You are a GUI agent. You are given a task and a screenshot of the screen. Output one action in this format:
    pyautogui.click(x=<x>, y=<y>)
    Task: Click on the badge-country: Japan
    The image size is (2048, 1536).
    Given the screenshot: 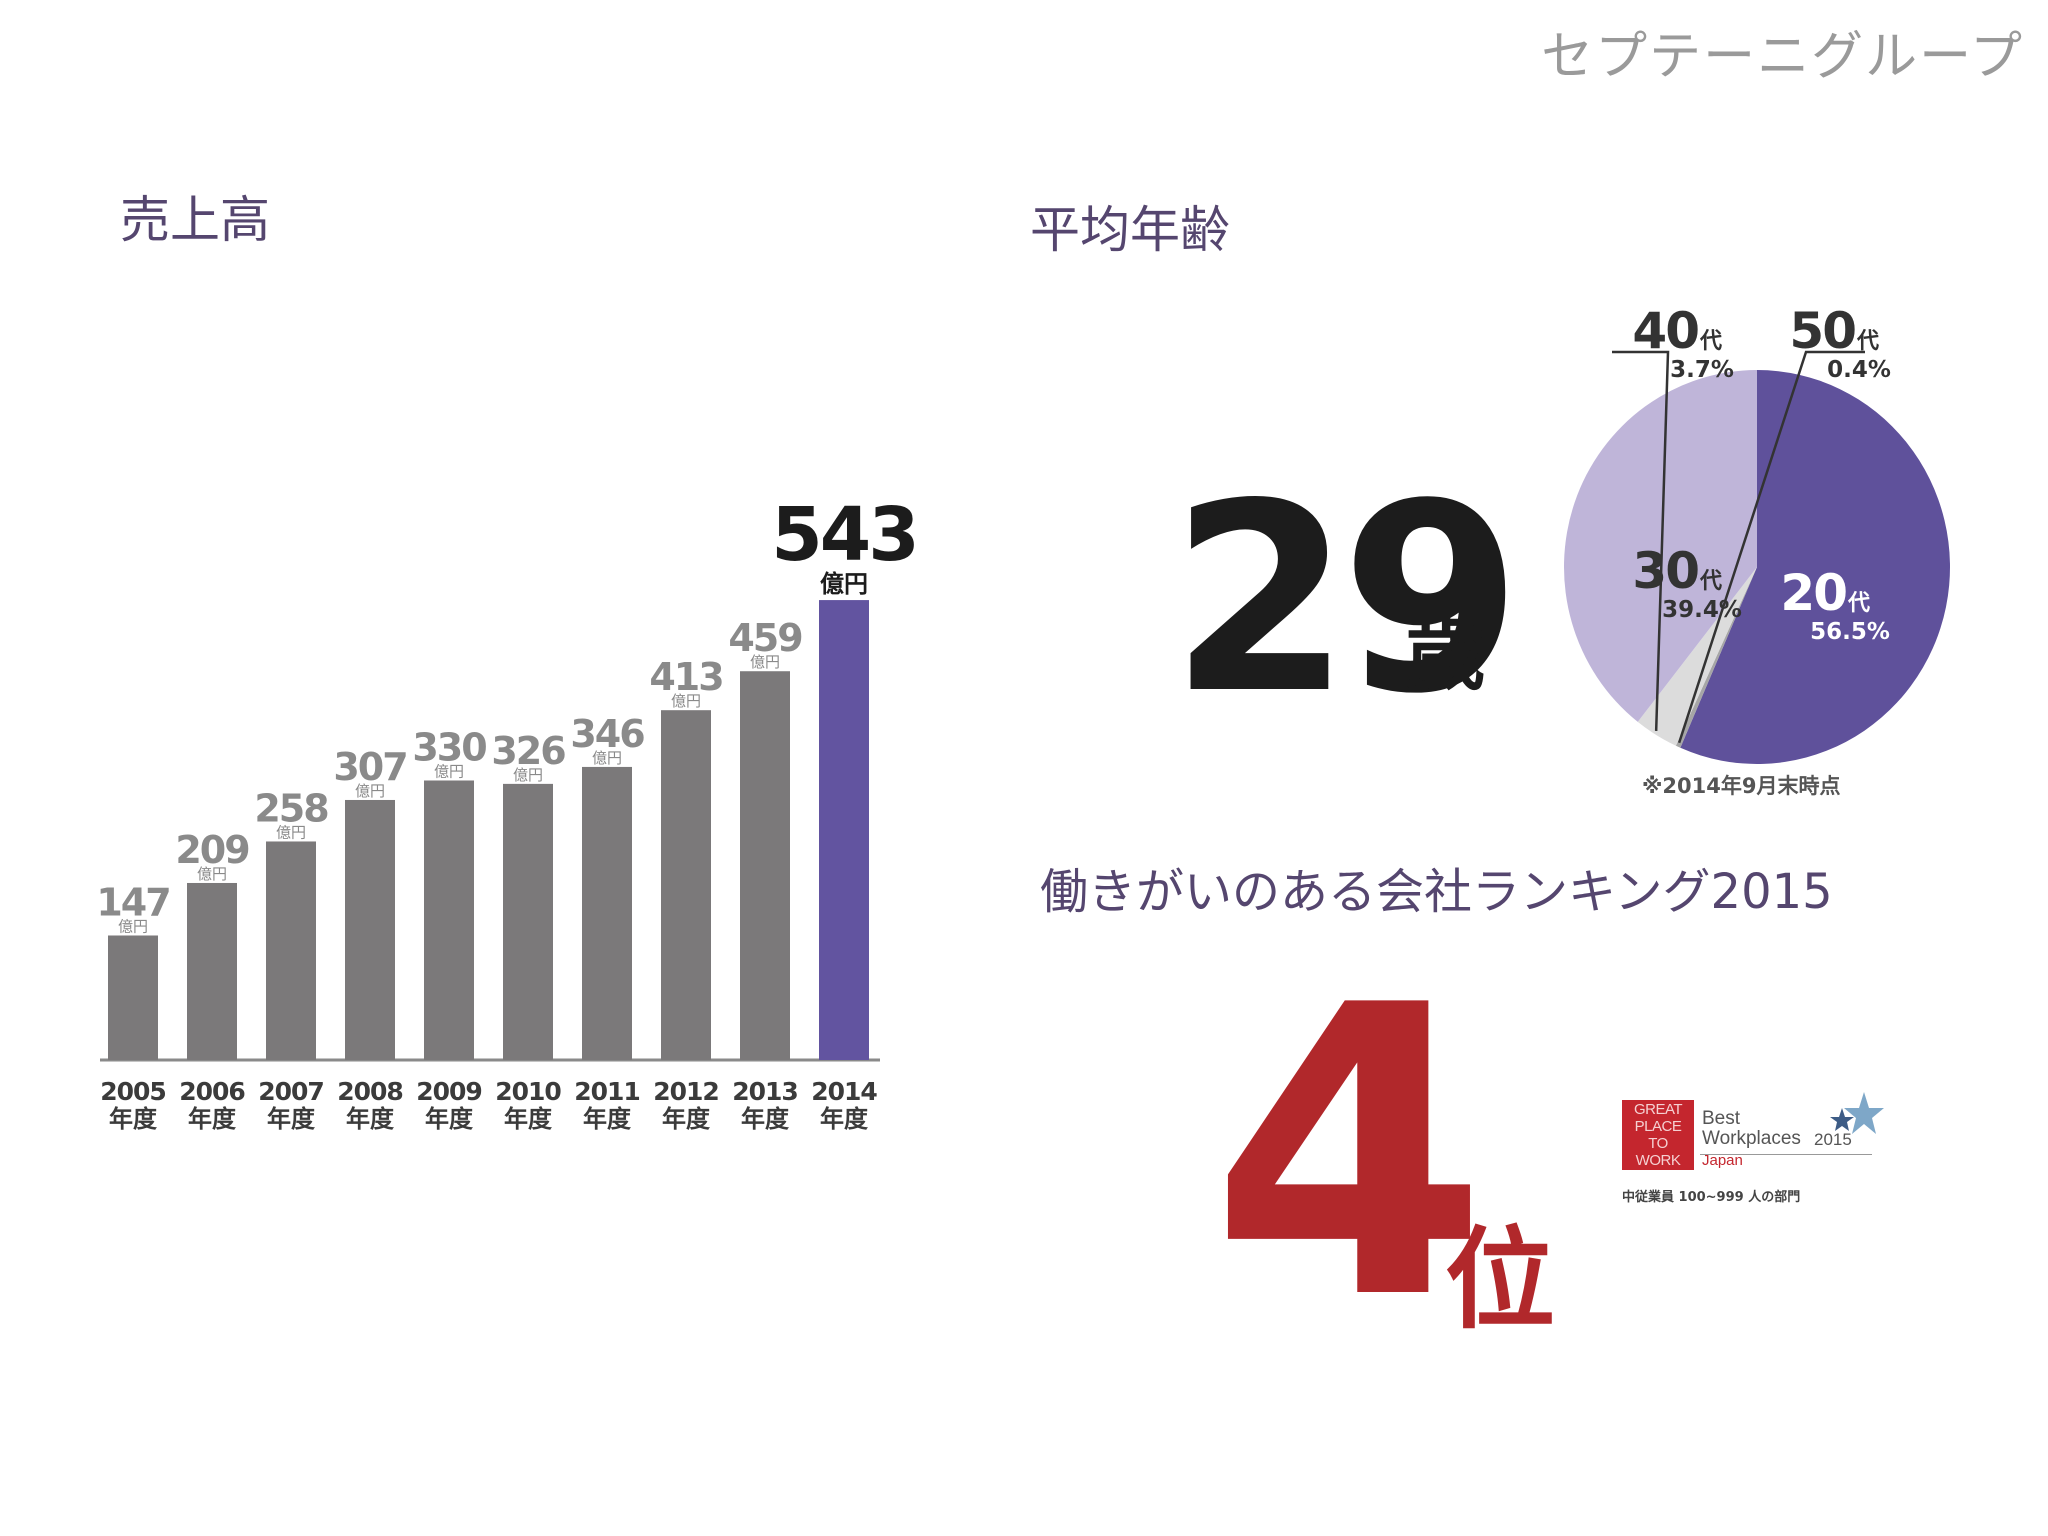 What is the action you would take?
    pyautogui.click(x=1722, y=1160)
    